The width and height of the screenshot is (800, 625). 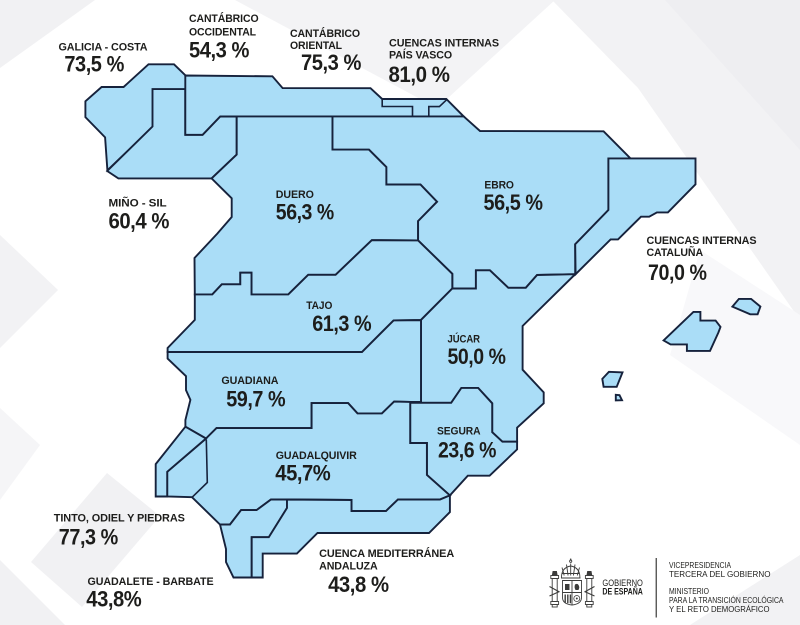 What do you see at coordinates (305, 212) in the screenshot?
I see `svg-text: 56,3 %` at bounding box center [305, 212].